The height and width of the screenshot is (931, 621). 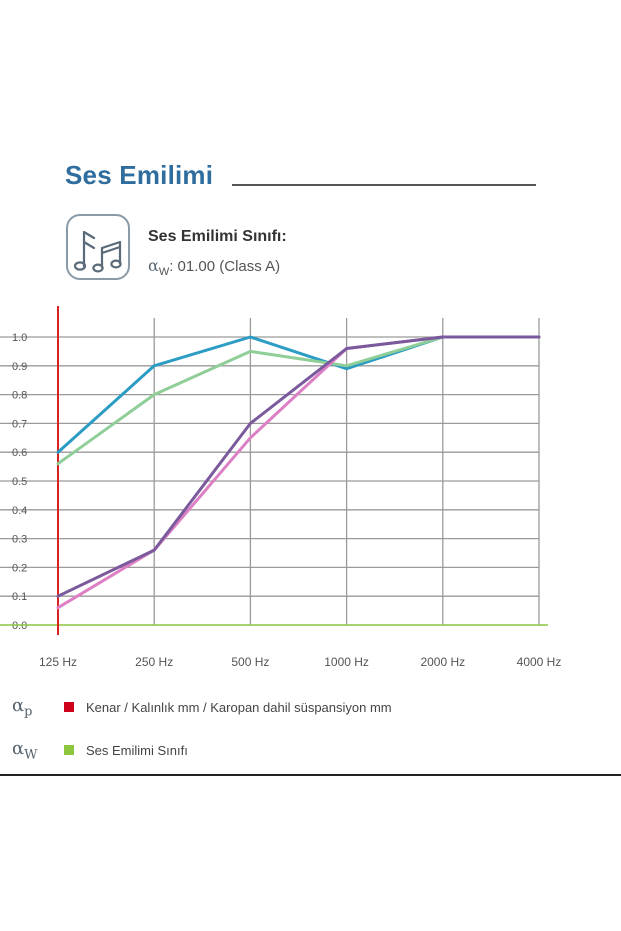 What do you see at coordinates (384, 185) in the screenshot?
I see `title-underline` at bounding box center [384, 185].